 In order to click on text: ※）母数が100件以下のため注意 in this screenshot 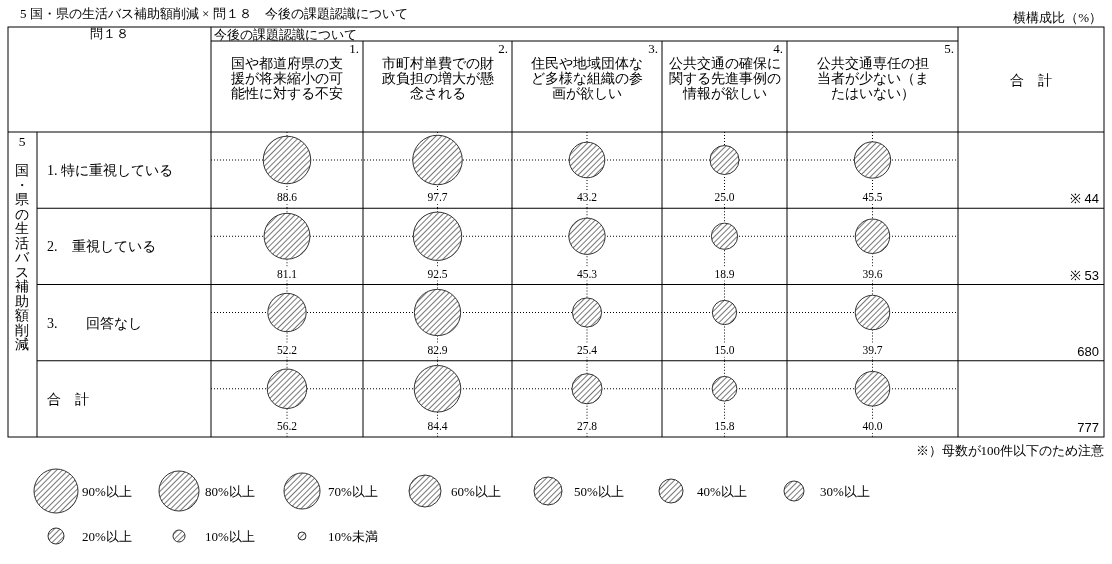, I will do `click(1009, 450)`.